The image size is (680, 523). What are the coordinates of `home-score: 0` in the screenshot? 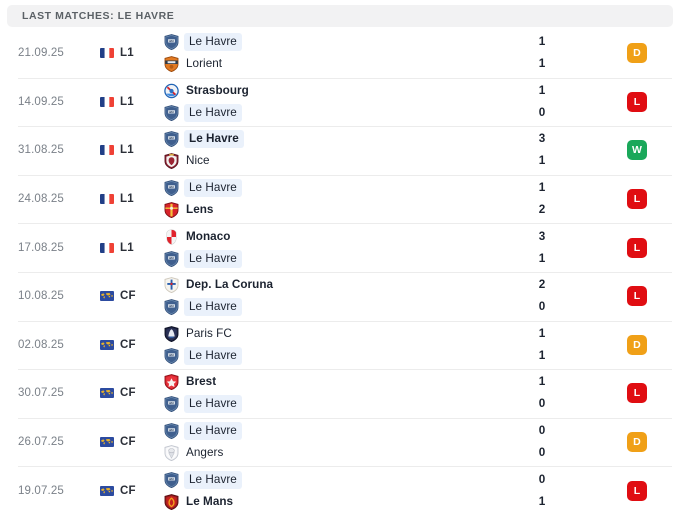 It's located at (542, 431).